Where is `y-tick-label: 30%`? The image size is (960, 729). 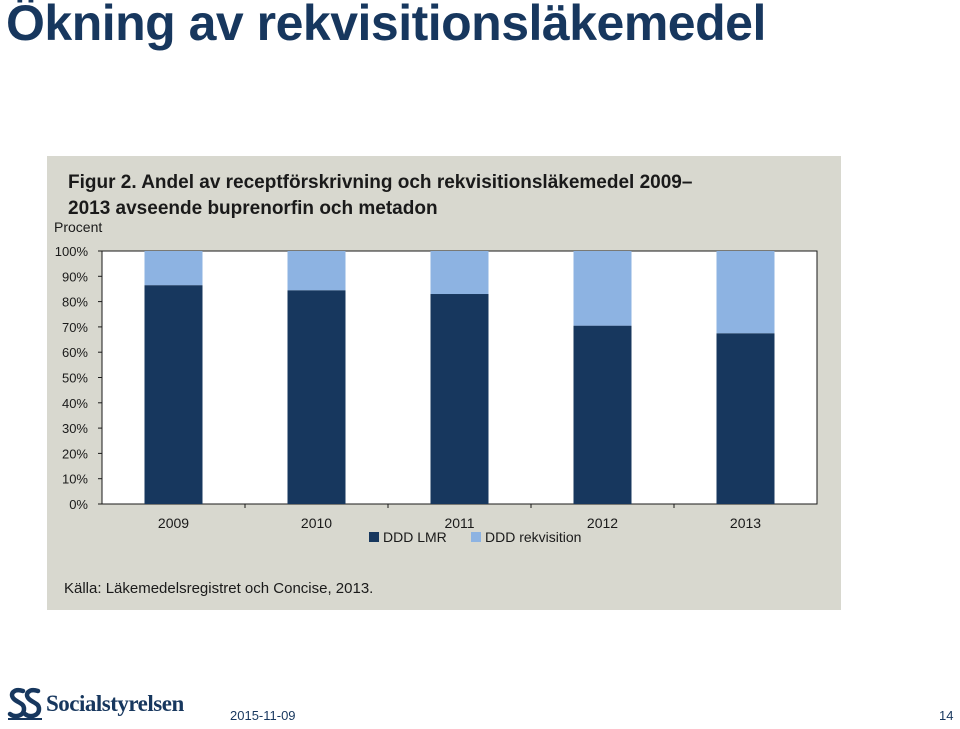 y-tick-label: 30% is located at coordinates (75, 428).